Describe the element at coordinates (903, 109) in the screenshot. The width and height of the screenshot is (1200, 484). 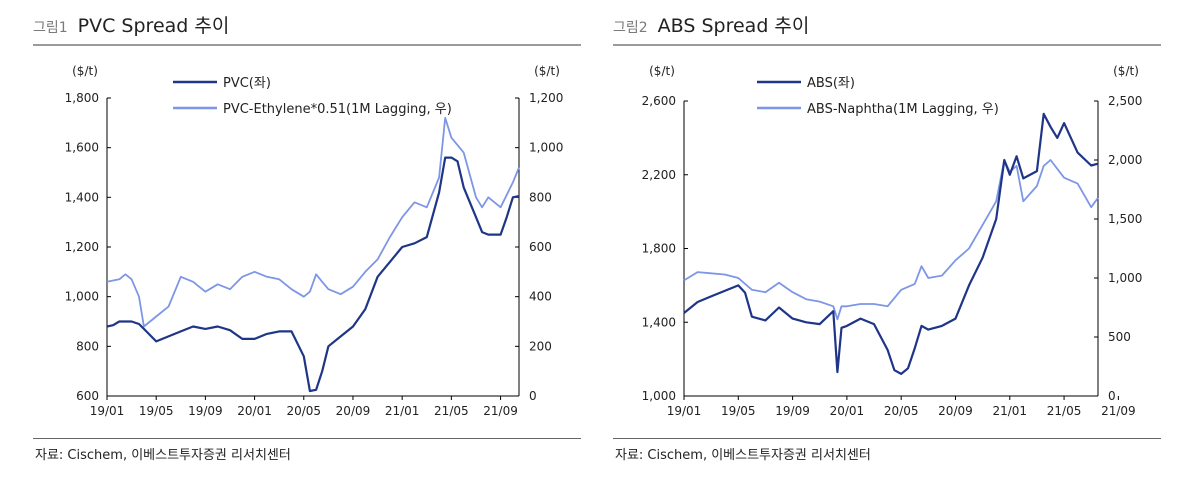
I see `legend-label: ABS-Naphtha(1M Lagging, 우)` at that location.